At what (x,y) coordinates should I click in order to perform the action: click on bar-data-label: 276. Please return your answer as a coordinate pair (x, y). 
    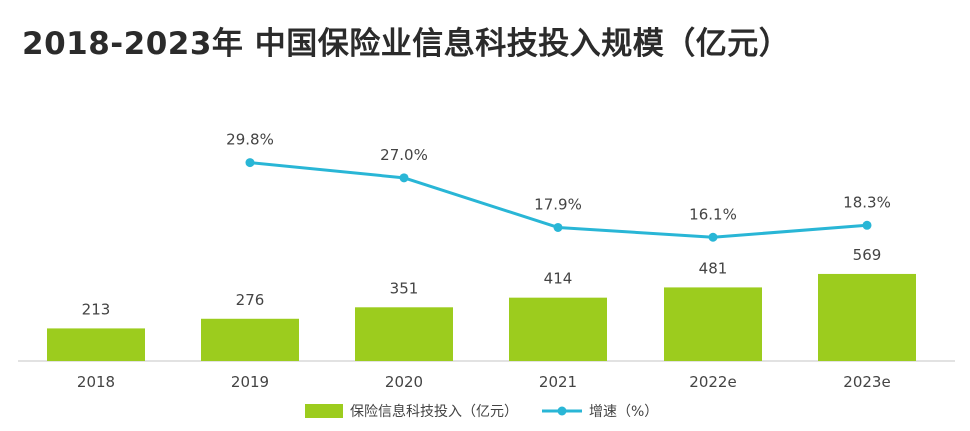
    Looking at the image, I should click on (250, 300).